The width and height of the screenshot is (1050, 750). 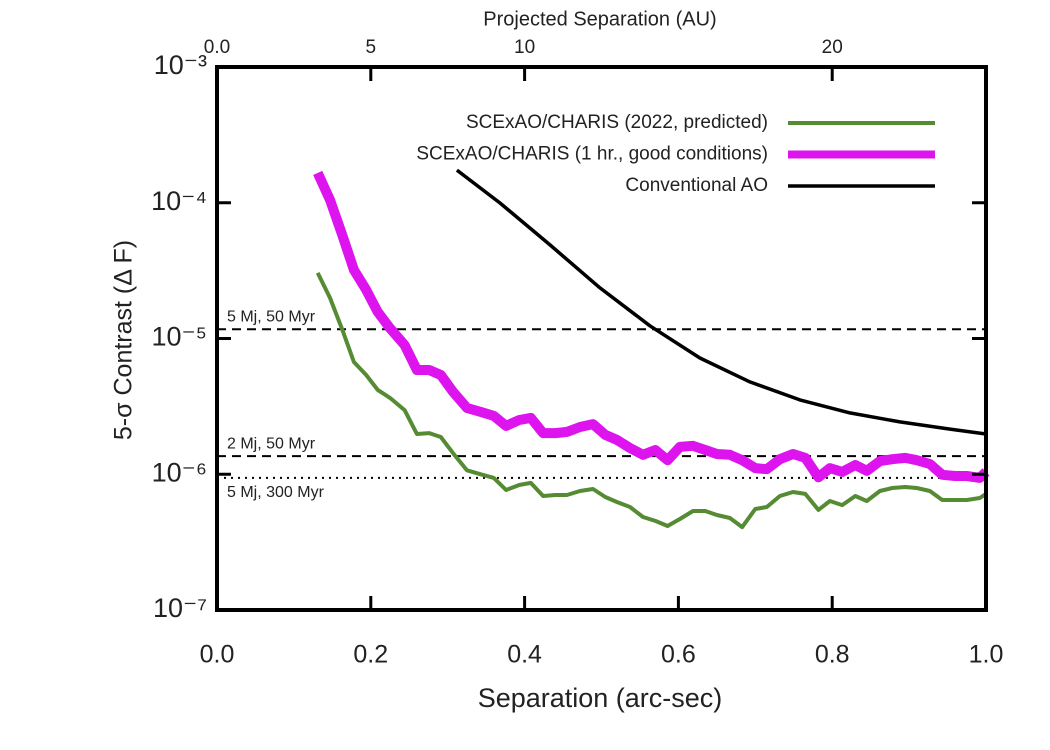 What do you see at coordinates (599, 19) in the screenshot?
I see `top-axis-title: Projected Separation (AU)` at bounding box center [599, 19].